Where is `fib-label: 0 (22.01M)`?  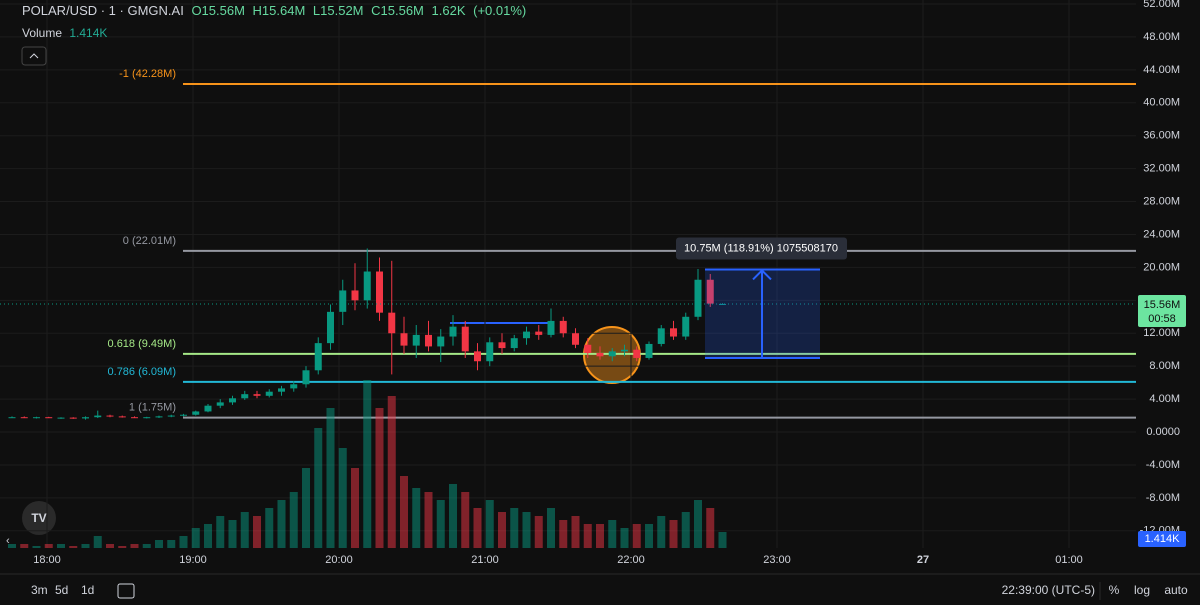 fib-label: 0 (22.01M) is located at coordinates (149, 241).